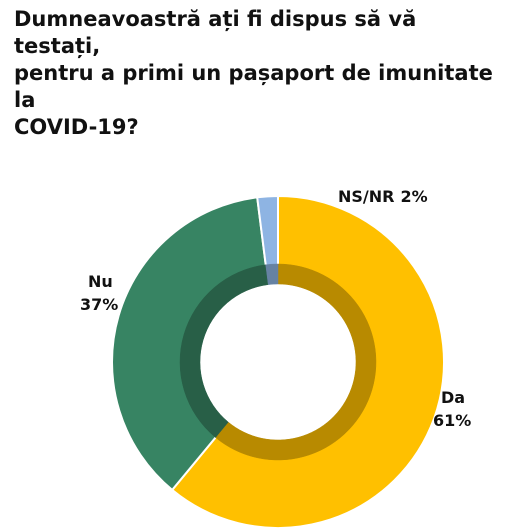  Describe the element at coordinates (296, 362) in the screenshot. I see `slice-da-inner-shadow` at that location.